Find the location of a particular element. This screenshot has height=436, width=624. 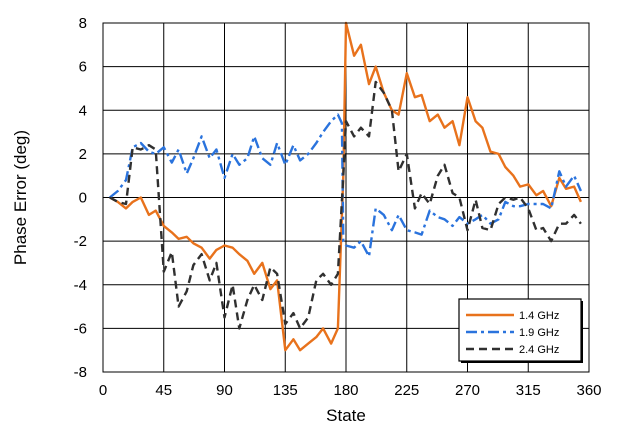

x-tick-label: 135 is located at coordinates (285, 390).